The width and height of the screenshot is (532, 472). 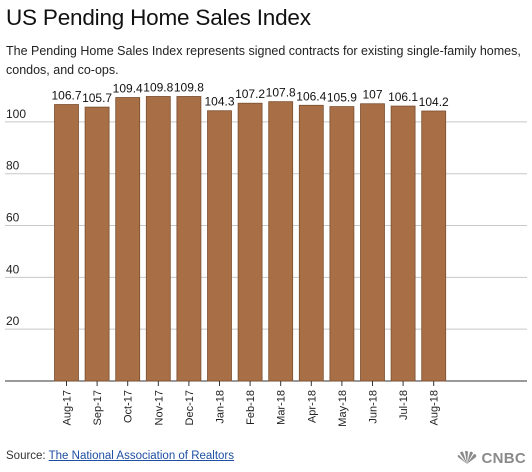 What do you see at coordinates (190, 407) in the screenshot?
I see `x-tick-label: Dec-17` at bounding box center [190, 407].